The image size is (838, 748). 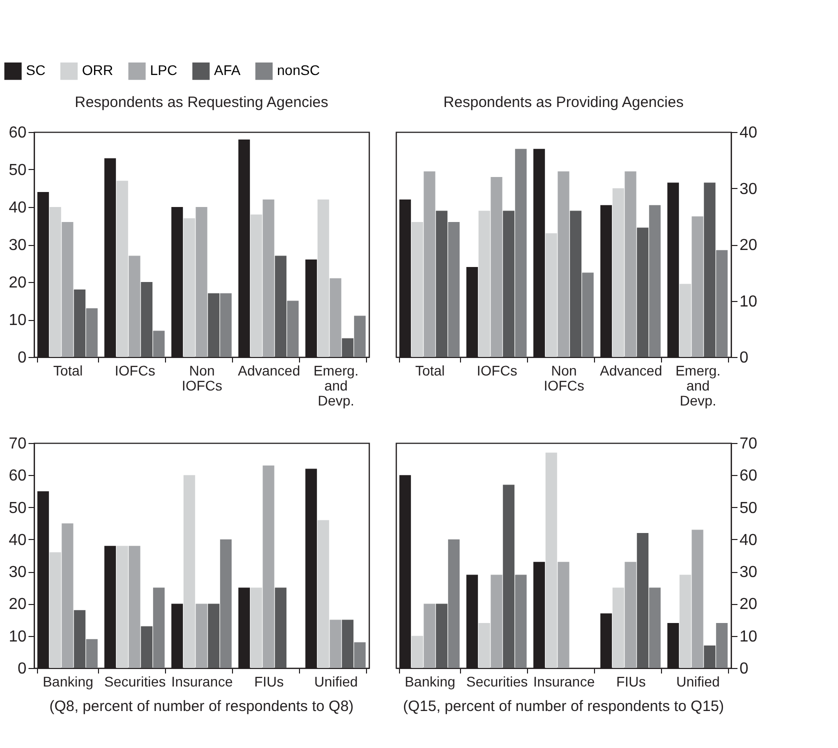 I want to click on x-tick-label: Emerg. and Devp., so click(x=336, y=385).